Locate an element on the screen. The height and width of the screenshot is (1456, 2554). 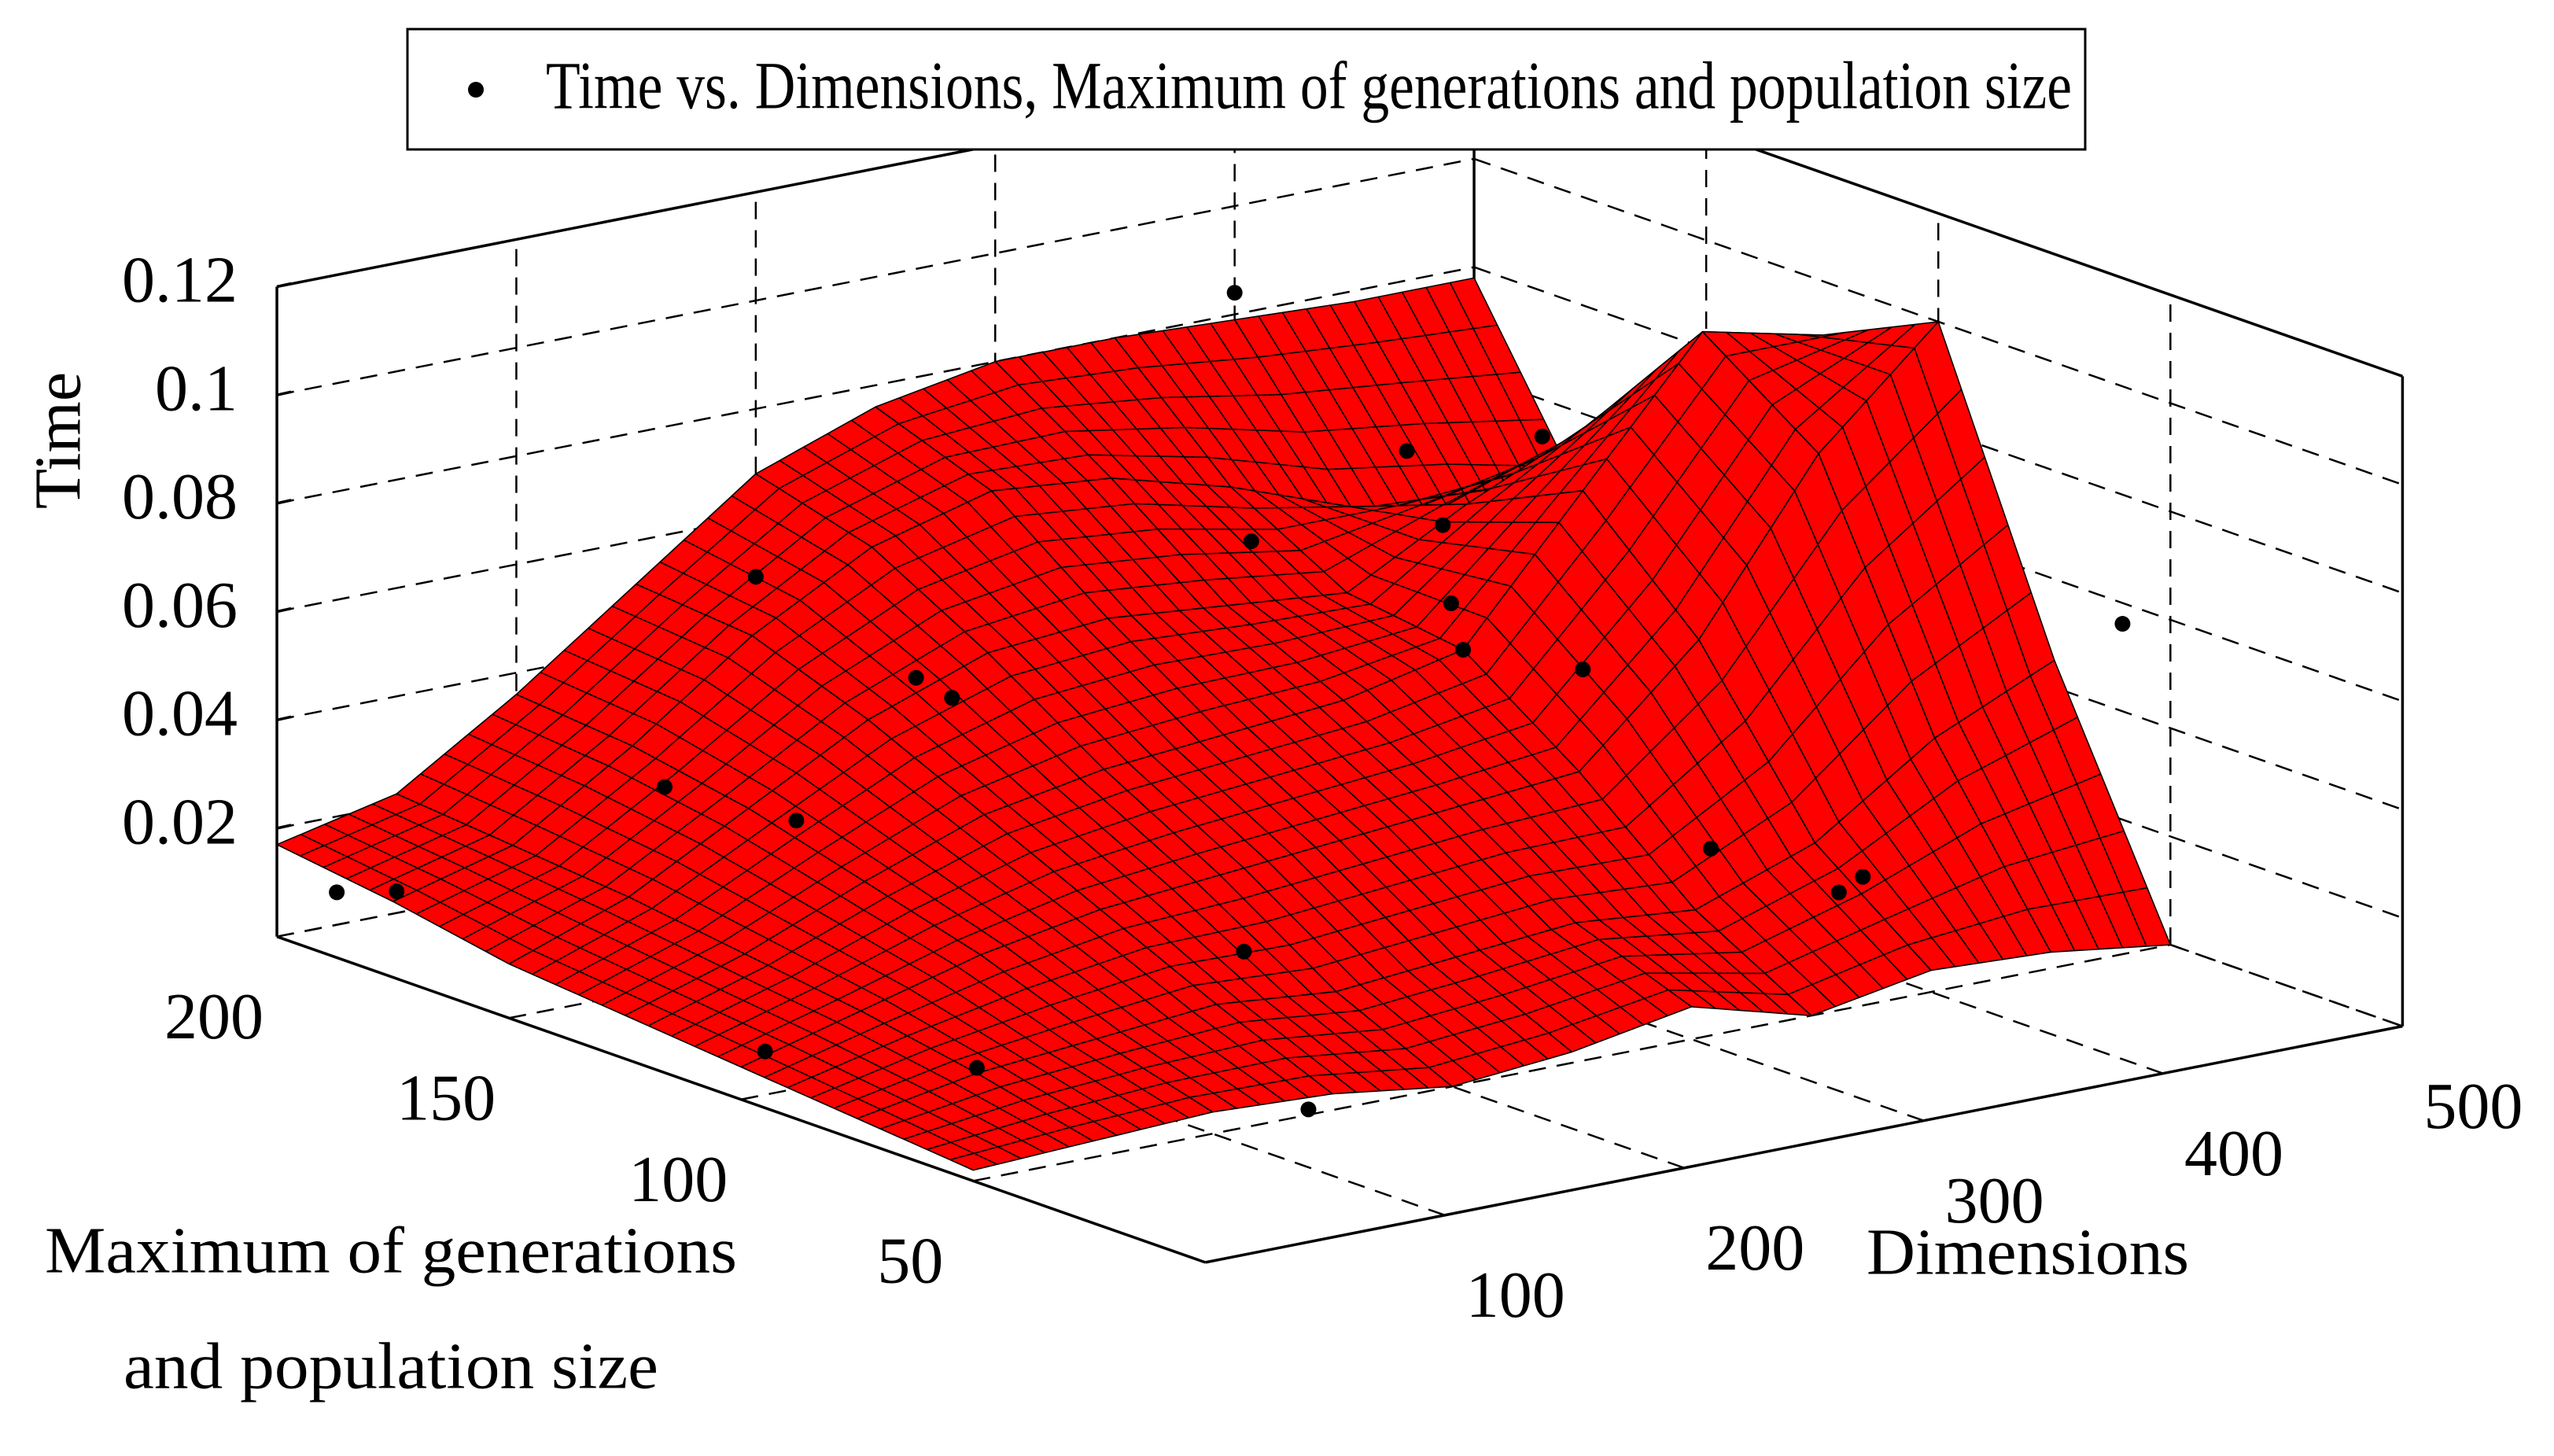
legend-box is located at coordinates (1246, 89).